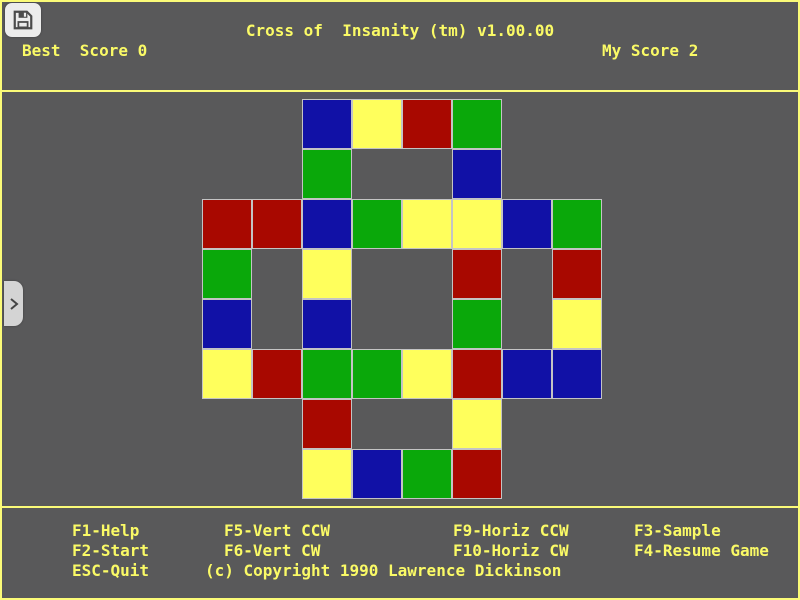 The image size is (800, 600). I want to click on chevron-right-icon, so click(14, 304).